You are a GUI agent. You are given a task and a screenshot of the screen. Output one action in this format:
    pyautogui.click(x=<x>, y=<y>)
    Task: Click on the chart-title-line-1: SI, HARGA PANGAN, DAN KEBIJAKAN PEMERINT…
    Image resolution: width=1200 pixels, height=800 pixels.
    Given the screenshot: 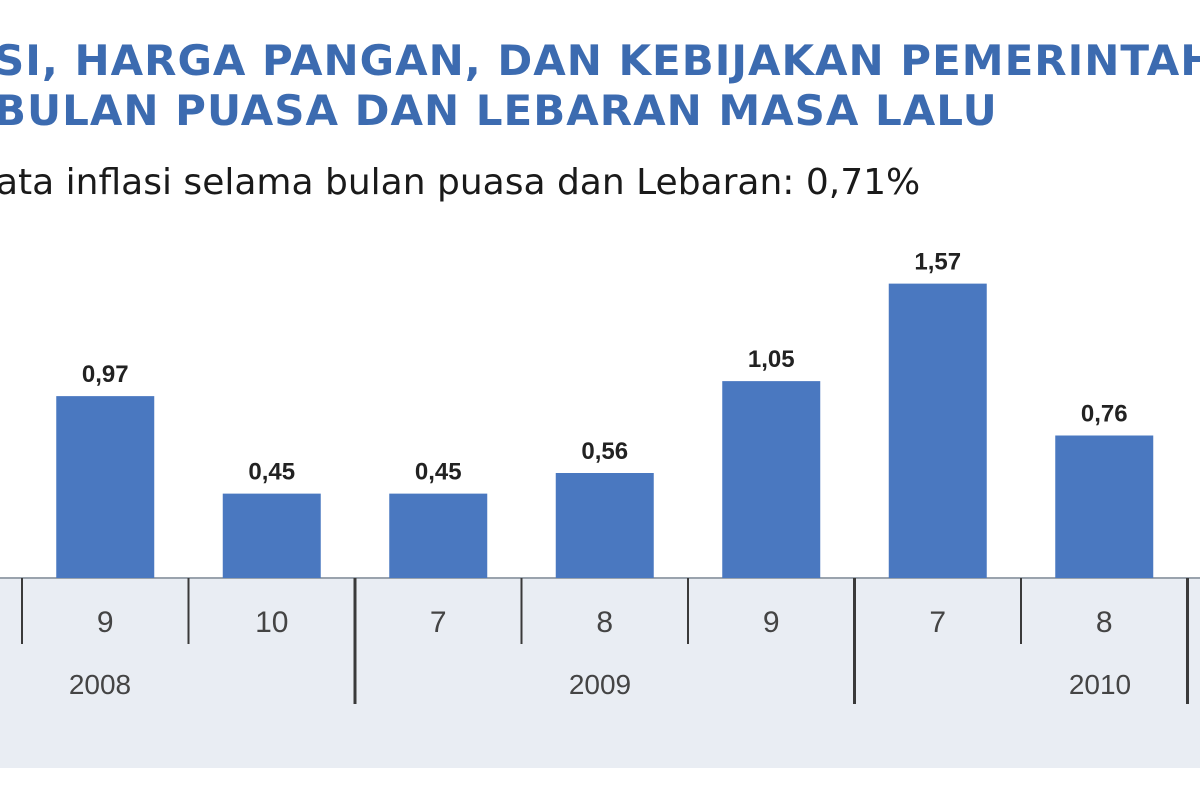 What is the action you would take?
    pyautogui.click(x=600, y=60)
    